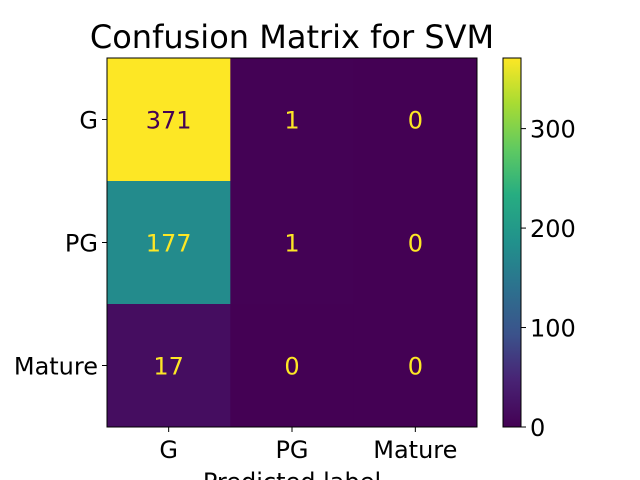 The width and height of the screenshot is (640, 480). What do you see at coordinates (292, 37) in the screenshot?
I see `chart-title: Confusion Matrix for SVM` at bounding box center [292, 37].